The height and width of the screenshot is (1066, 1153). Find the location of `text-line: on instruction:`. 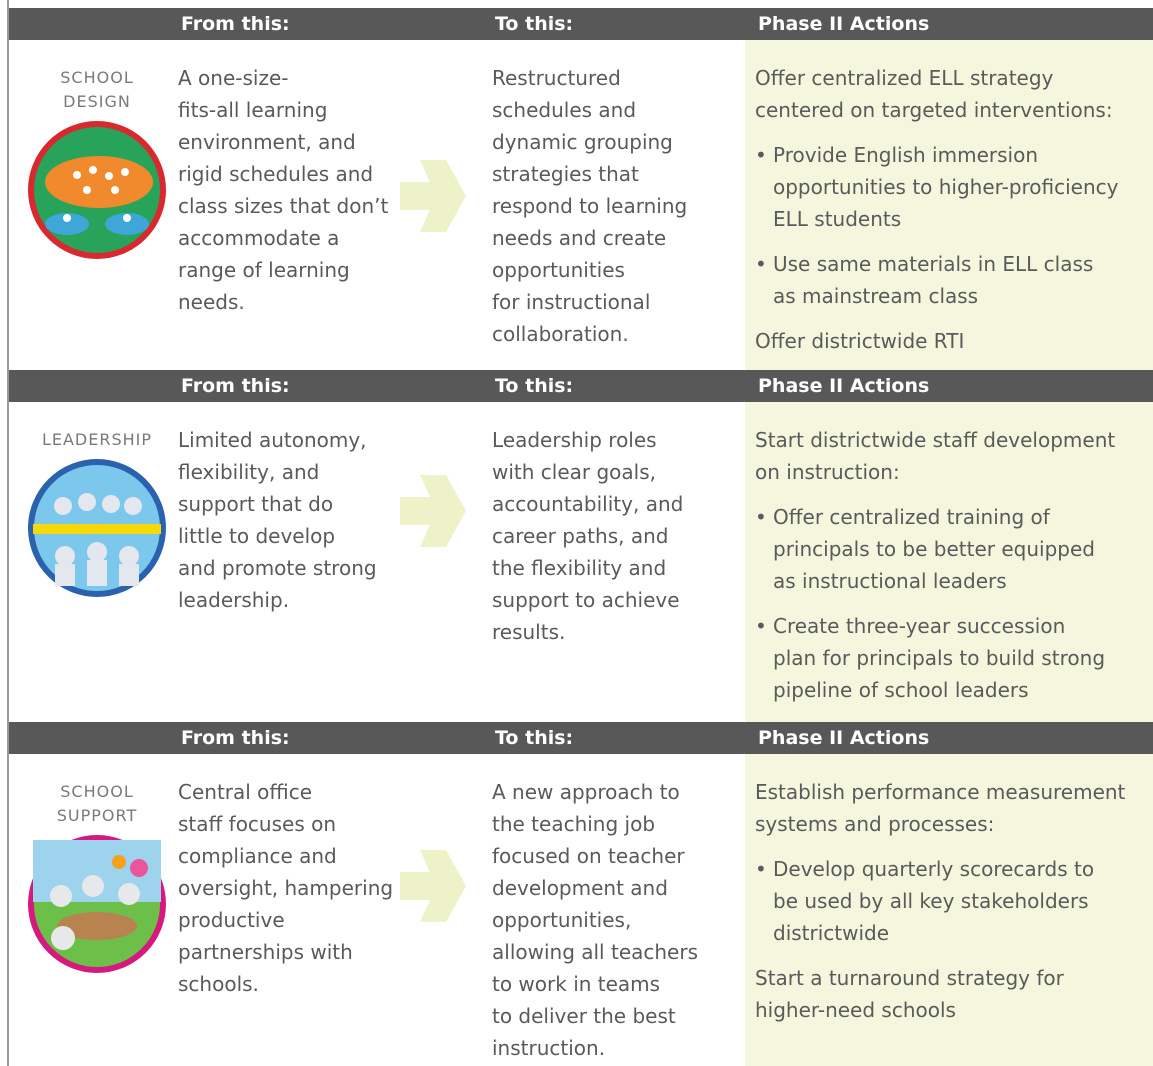

text-line: on instruction: is located at coordinates (827, 472).